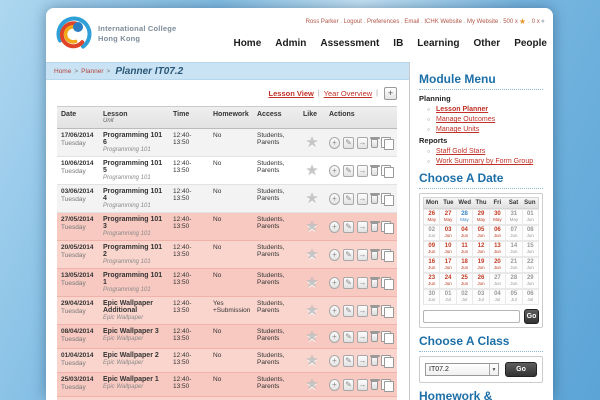 Image resolution: width=600 pixels, height=400 pixels. Describe the element at coordinates (291, 43) in the screenshot. I see `nav-item: Admin` at that location.